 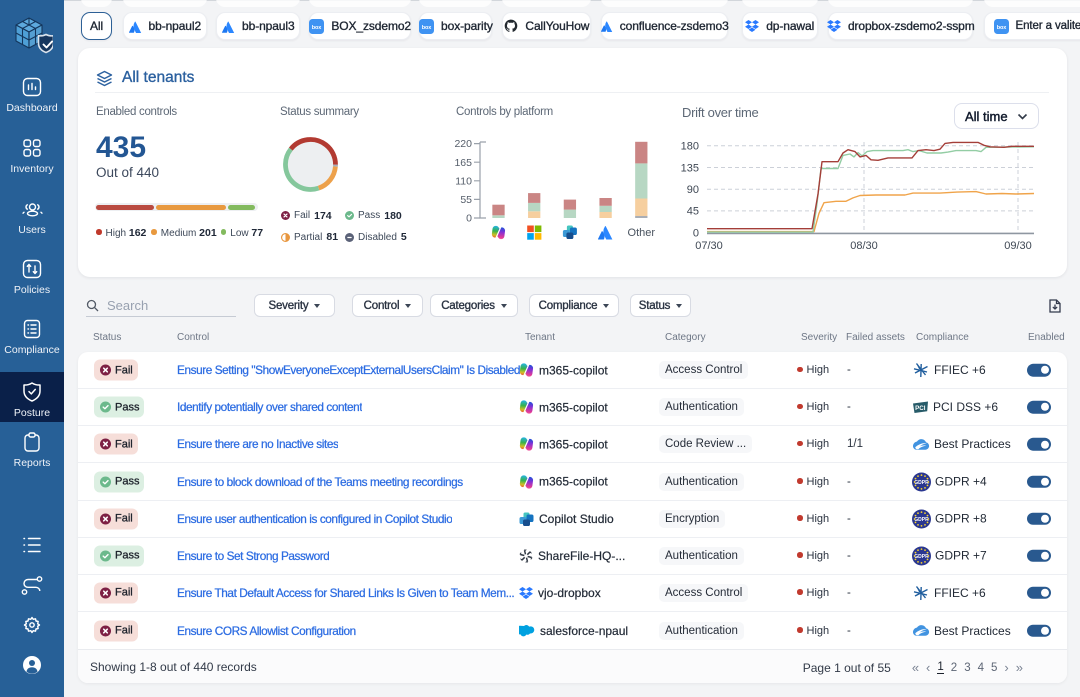 What do you see at coordinates (642, 233) in the screenshot?
I see `svg-text: Other` at bounding box center [642, 233].